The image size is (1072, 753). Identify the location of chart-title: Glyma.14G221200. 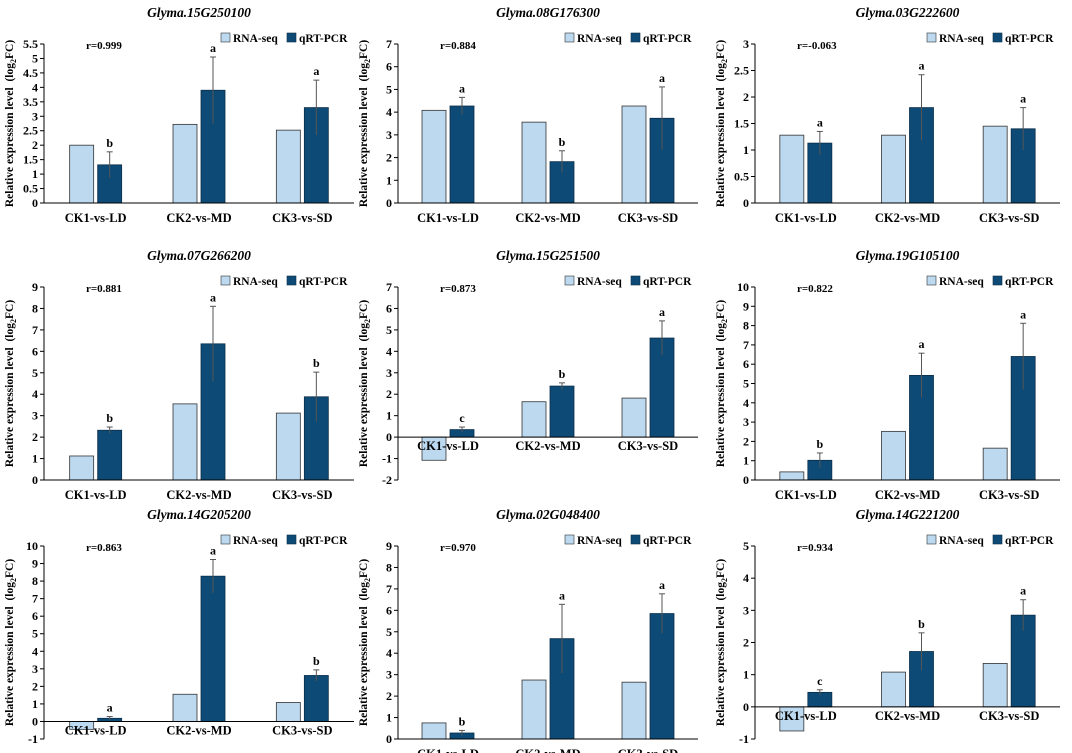
(908, 514).